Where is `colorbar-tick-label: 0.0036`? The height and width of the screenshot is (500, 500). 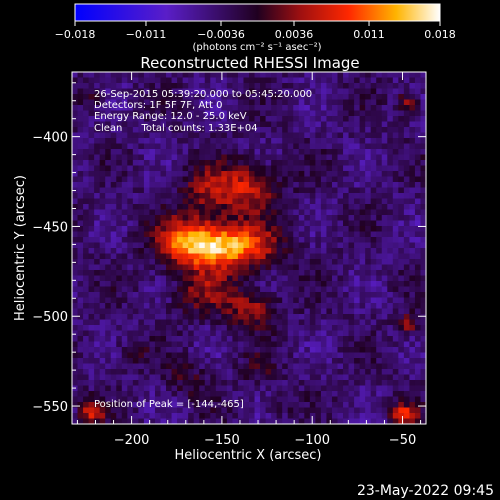
colorbar-tick-label: 0.0036 is located at coordinates (294, 34).